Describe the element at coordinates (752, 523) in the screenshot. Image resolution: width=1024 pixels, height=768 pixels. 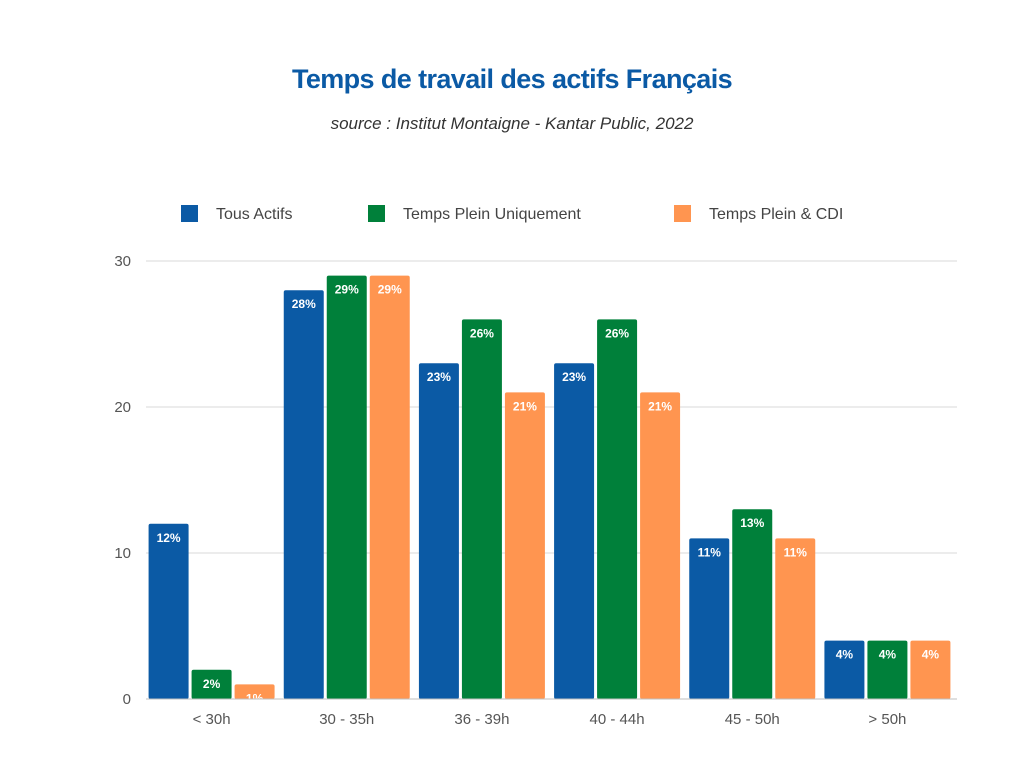
I see `data-label: 13%` at that location.